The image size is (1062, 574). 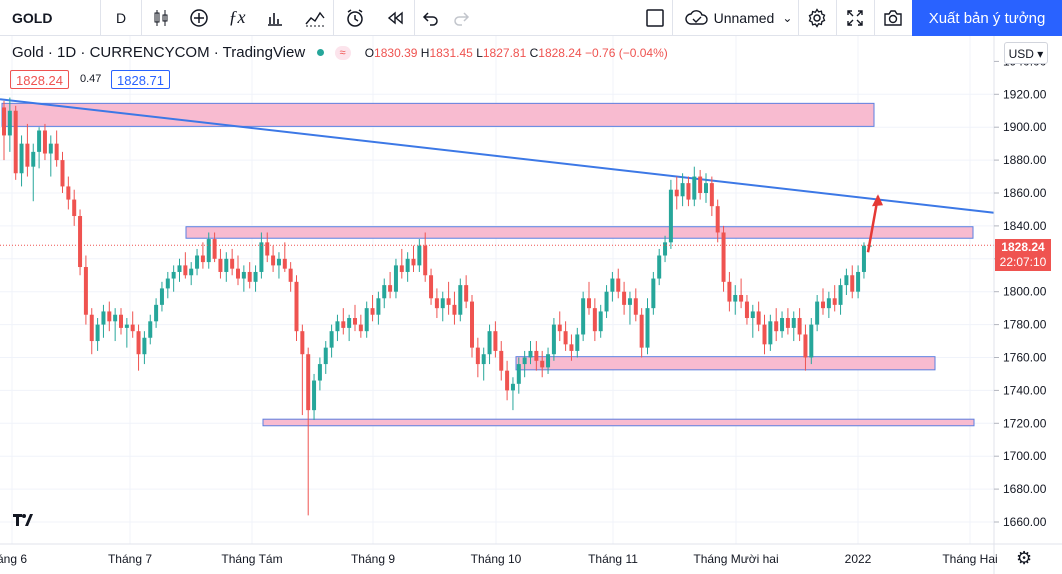 What do you see at coordinates (39, 79) in the screenshot?
I see `sell-price-button: 1828.24` at bounding box center [39, 79].